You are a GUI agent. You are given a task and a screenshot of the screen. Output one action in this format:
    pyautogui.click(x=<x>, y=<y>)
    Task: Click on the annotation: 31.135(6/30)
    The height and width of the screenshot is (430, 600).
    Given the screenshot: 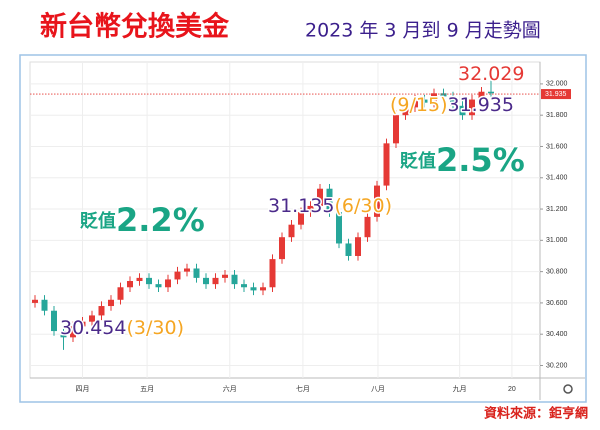 What is the action you would take?
    pyautogui.click(x=330, y=206)
    